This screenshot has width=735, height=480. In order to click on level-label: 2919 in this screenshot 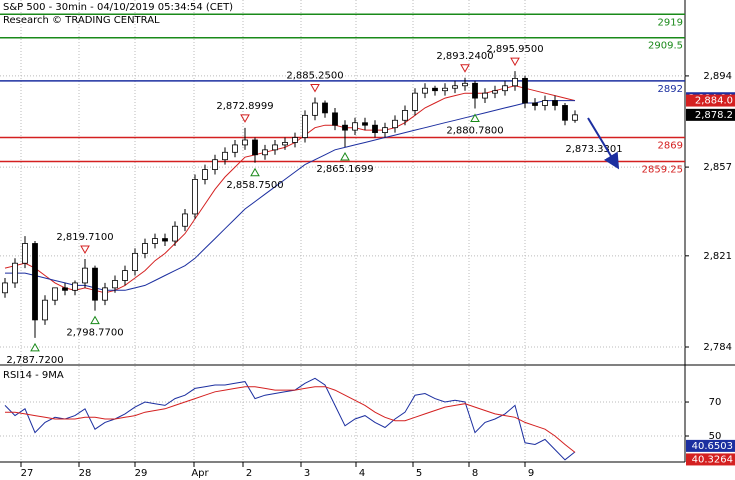, I will do `click(670, 22)`.